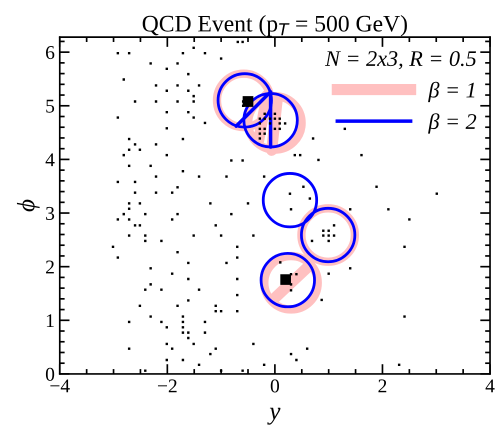 The height and width of the screenshot is (442, 498). What do you see at coordinates (274, 25) in the screenshot?
I see `chart-title: QCD Event (p$_{T}$ = 500 GeV)` at bounding box center [274, 25].